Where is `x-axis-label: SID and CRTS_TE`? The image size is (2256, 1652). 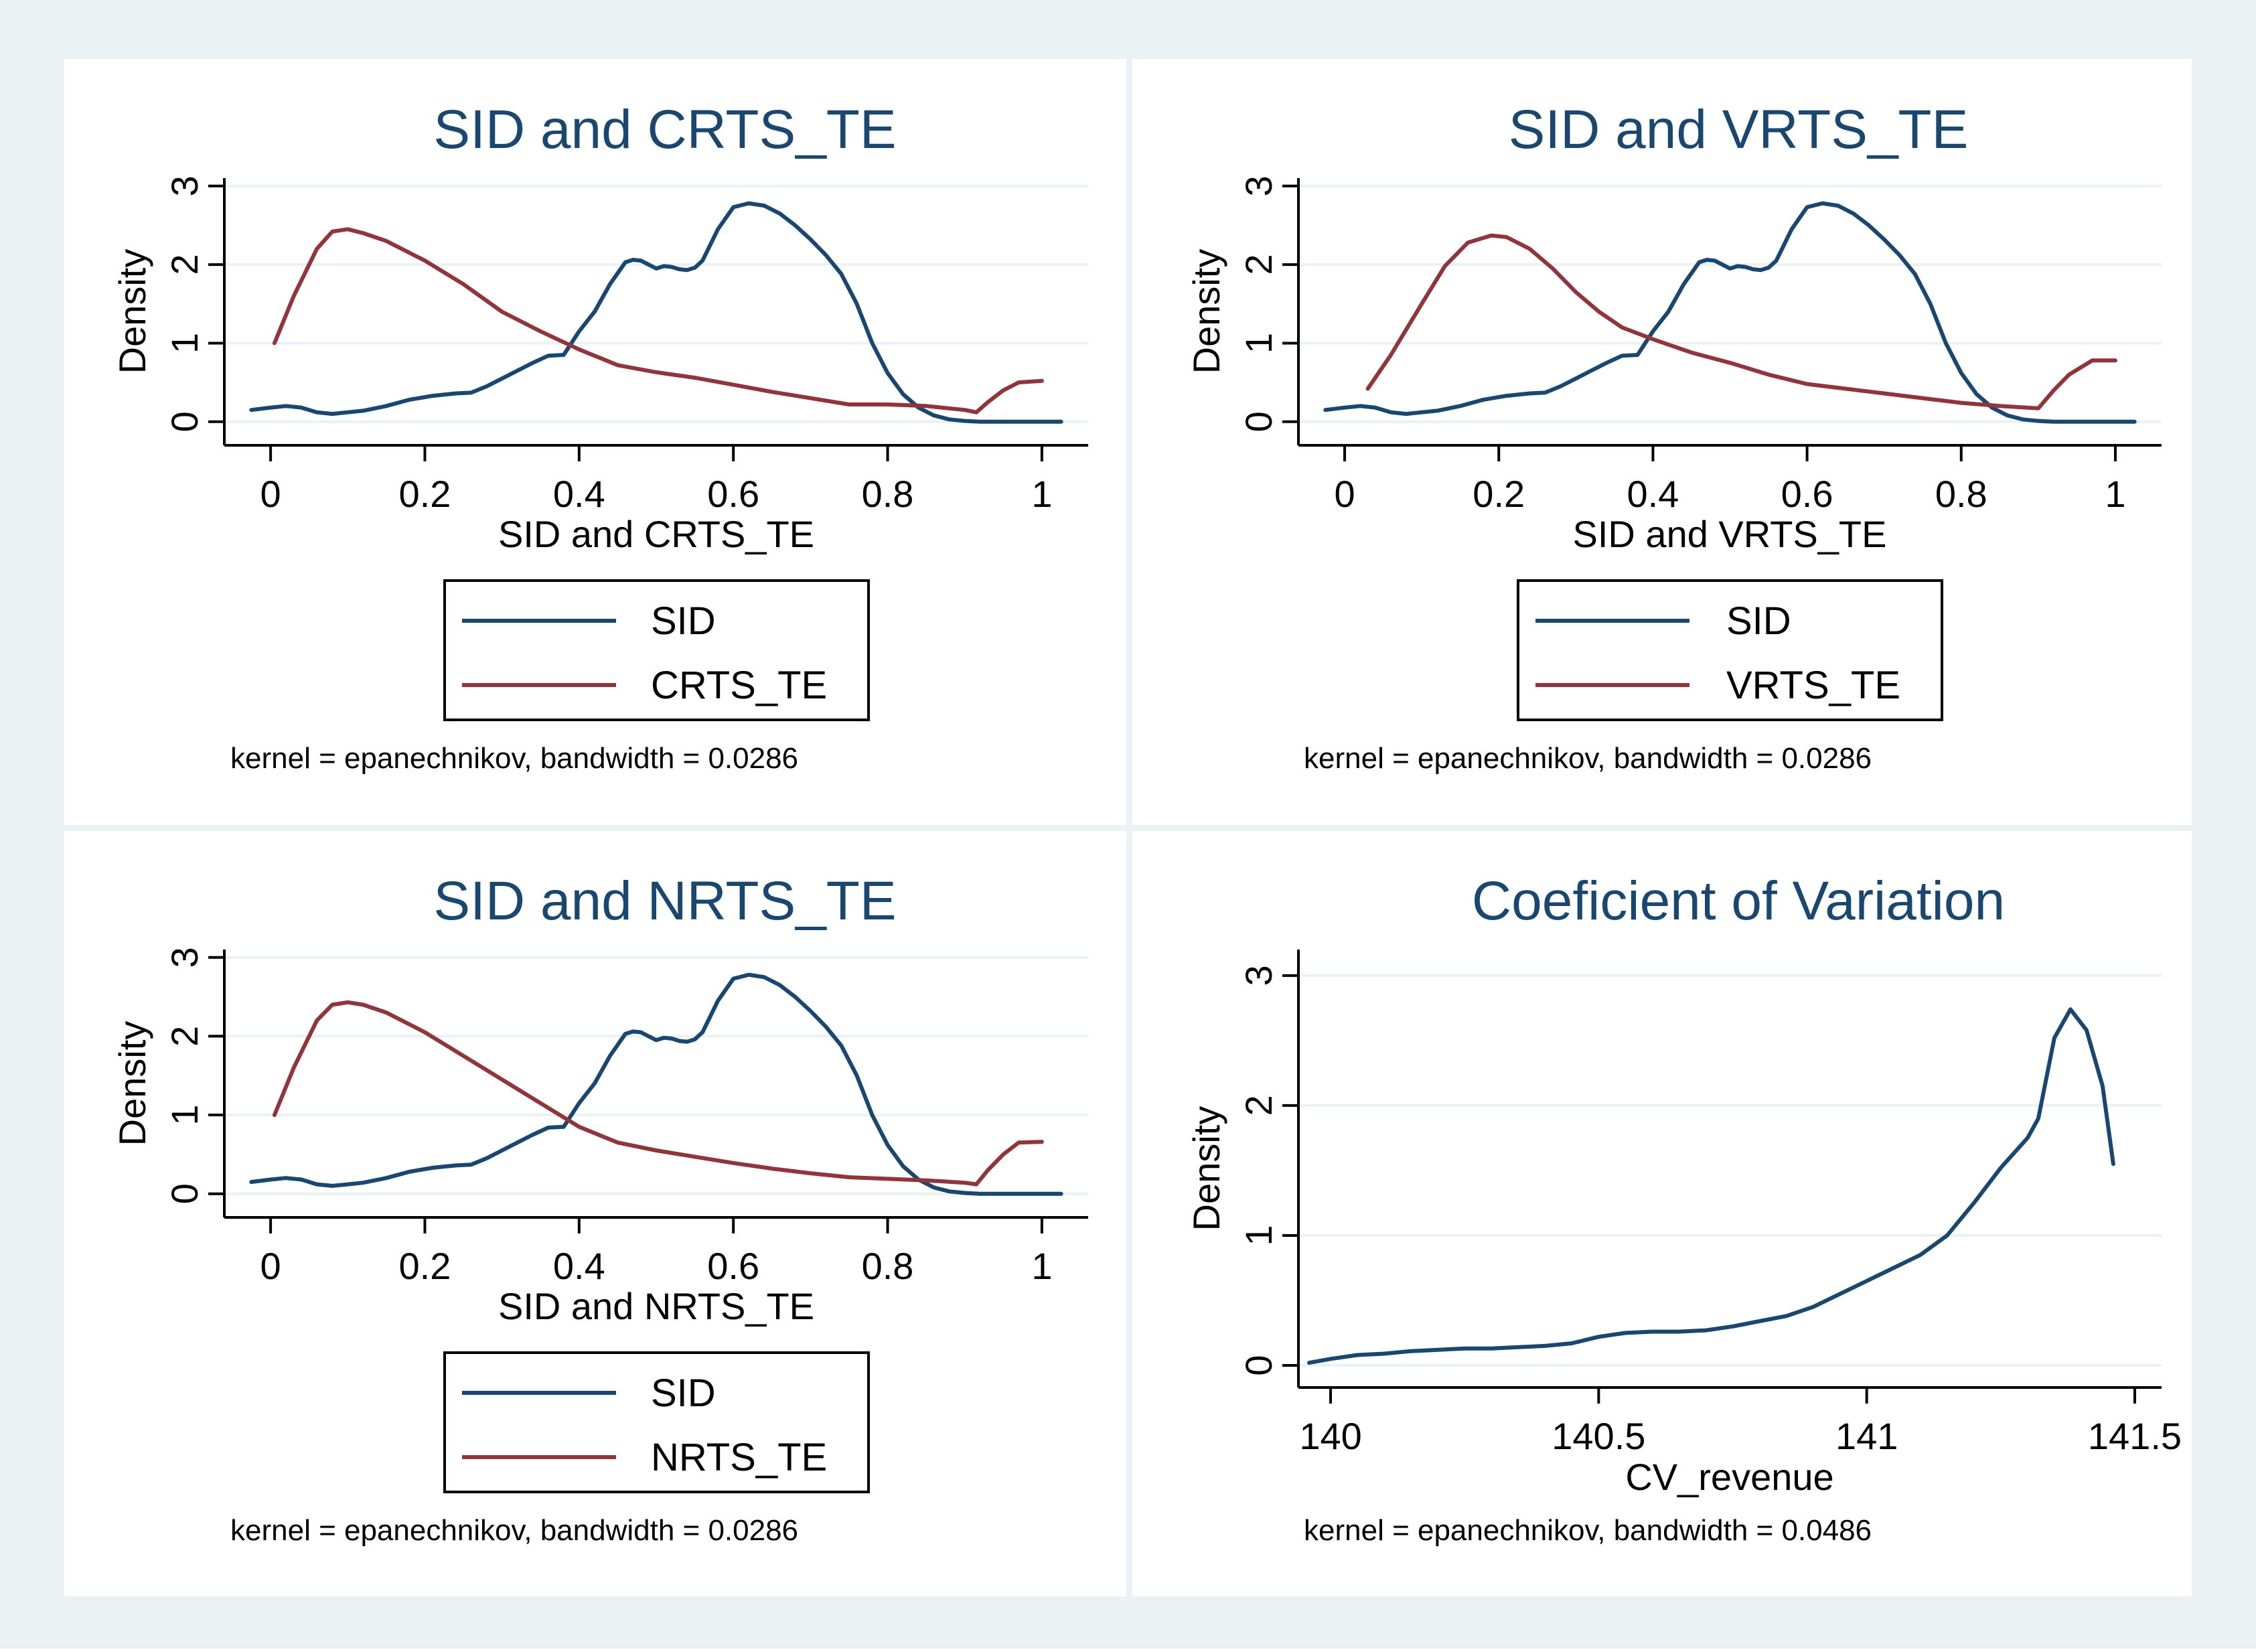 x-axis-label: SID and CRTS_TE is located at coordinates (656, 534).